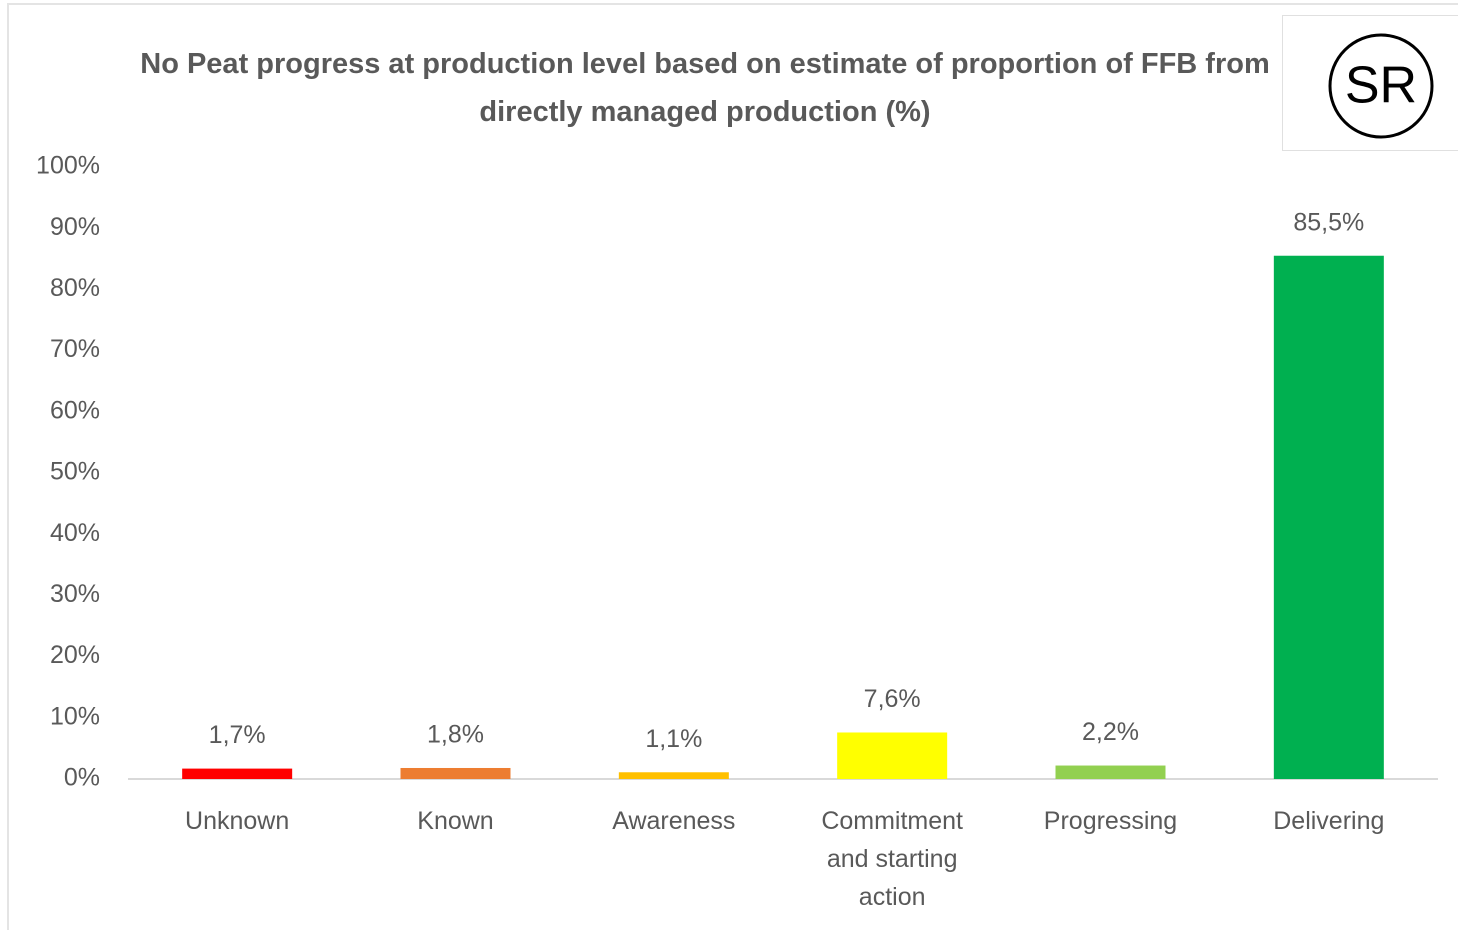 Image resolution: width=1458 pixels, height=930 pixels. What do you see at coordinates (1329, 821) in the screenshot?
I see `x-tick-label: Delivering` at bounding box center [1329, 821].